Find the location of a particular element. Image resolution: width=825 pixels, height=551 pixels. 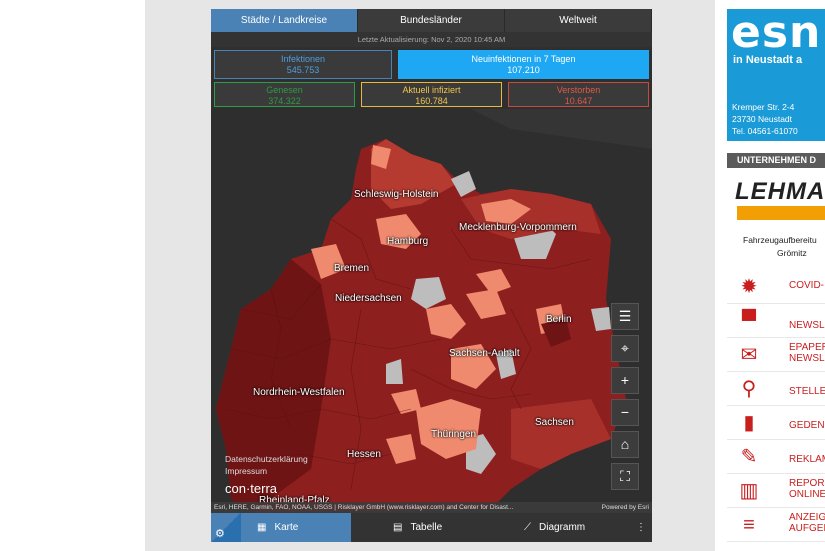

map-icon: ▦ is located at coordinates (262, 527).